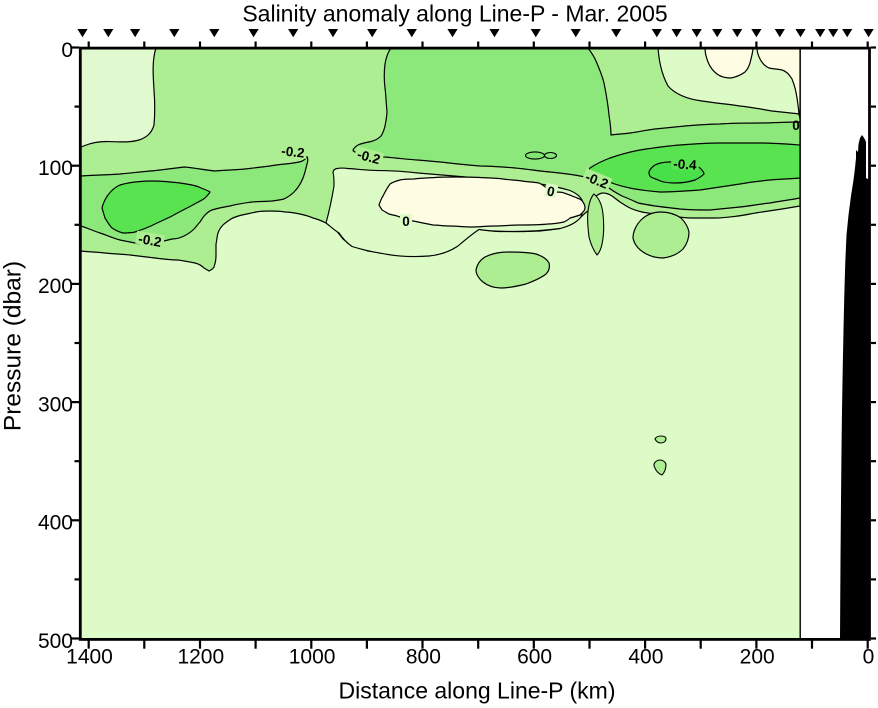 Image resolution: width=878 pixels, height=708 pixels. What do you see at coordinates (312, 657) in the screenshot?
I see `svg-text: 1000` at bounding box center [312, 657].